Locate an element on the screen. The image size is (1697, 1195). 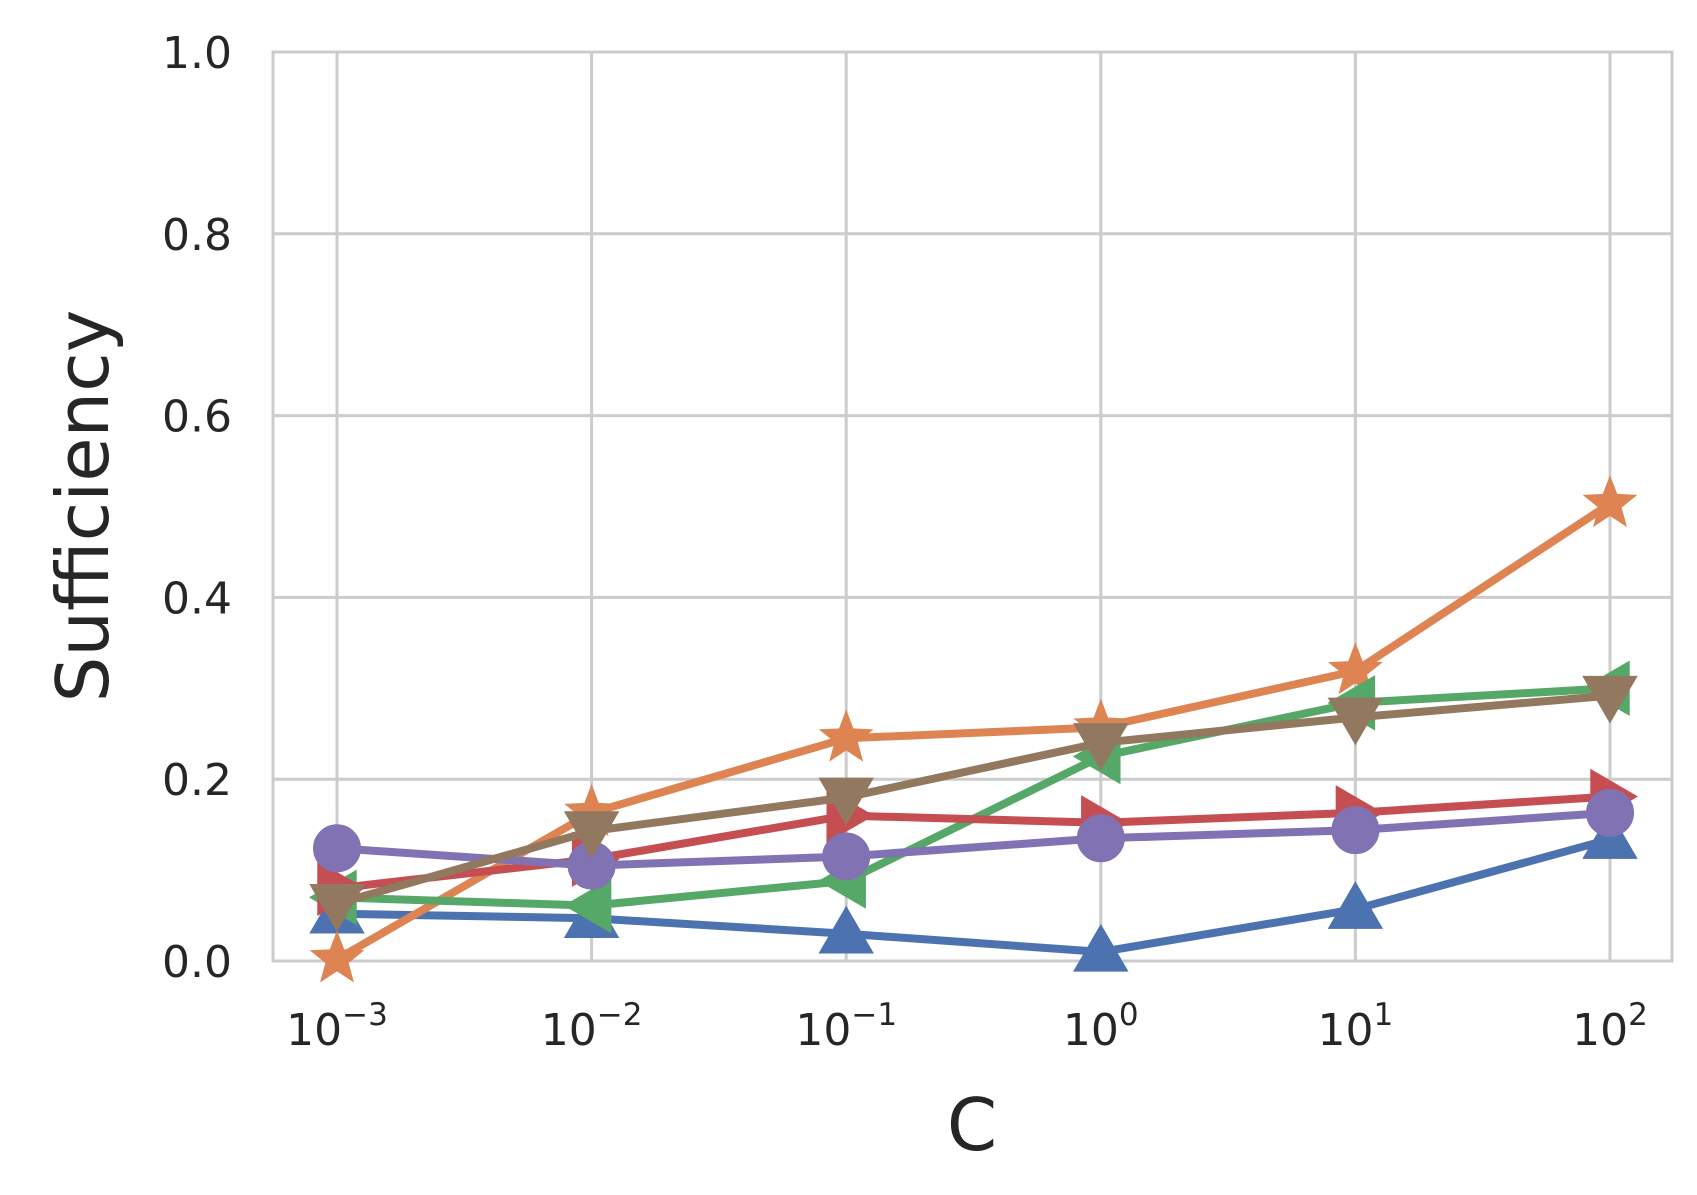
y-tick-labels: 0.0 0.2 0.4 0.6 0.8 1.0 is located at coordinates (197, 508).